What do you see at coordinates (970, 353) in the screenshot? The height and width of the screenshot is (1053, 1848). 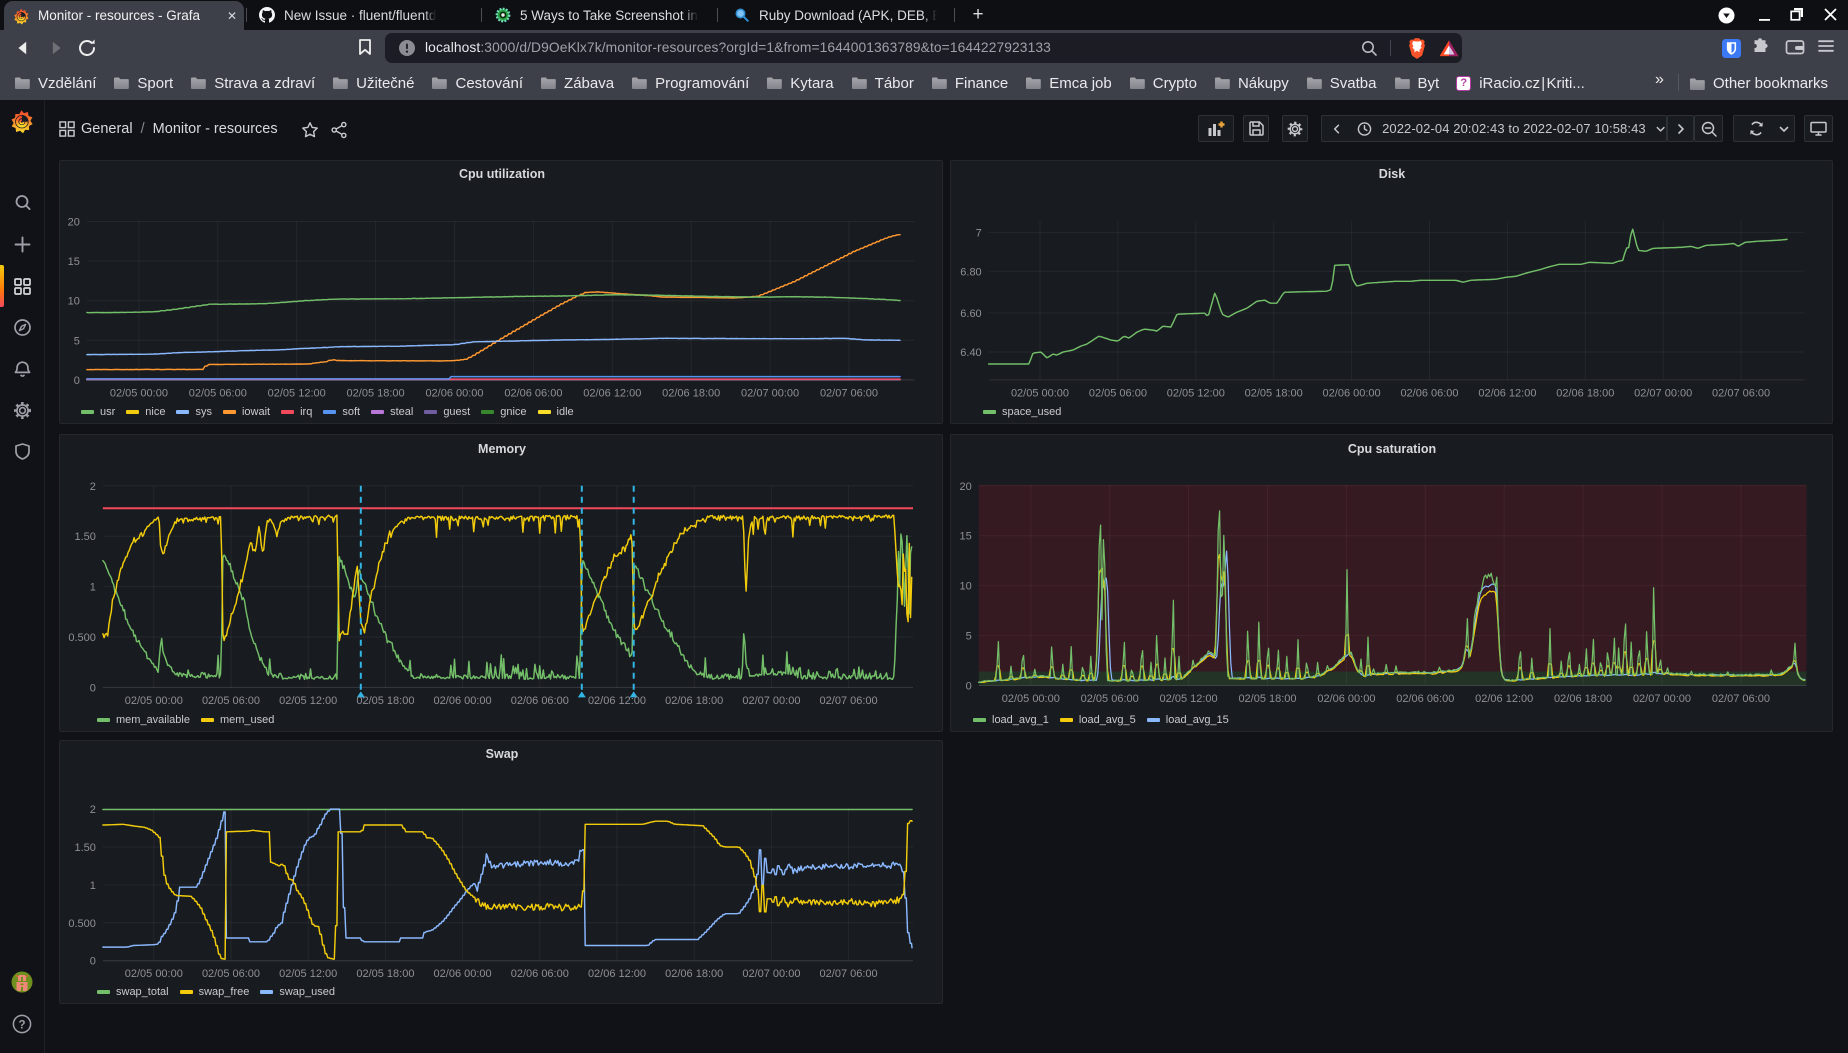 I see `svg-text: 6.40` at bounding box center [970, 353].